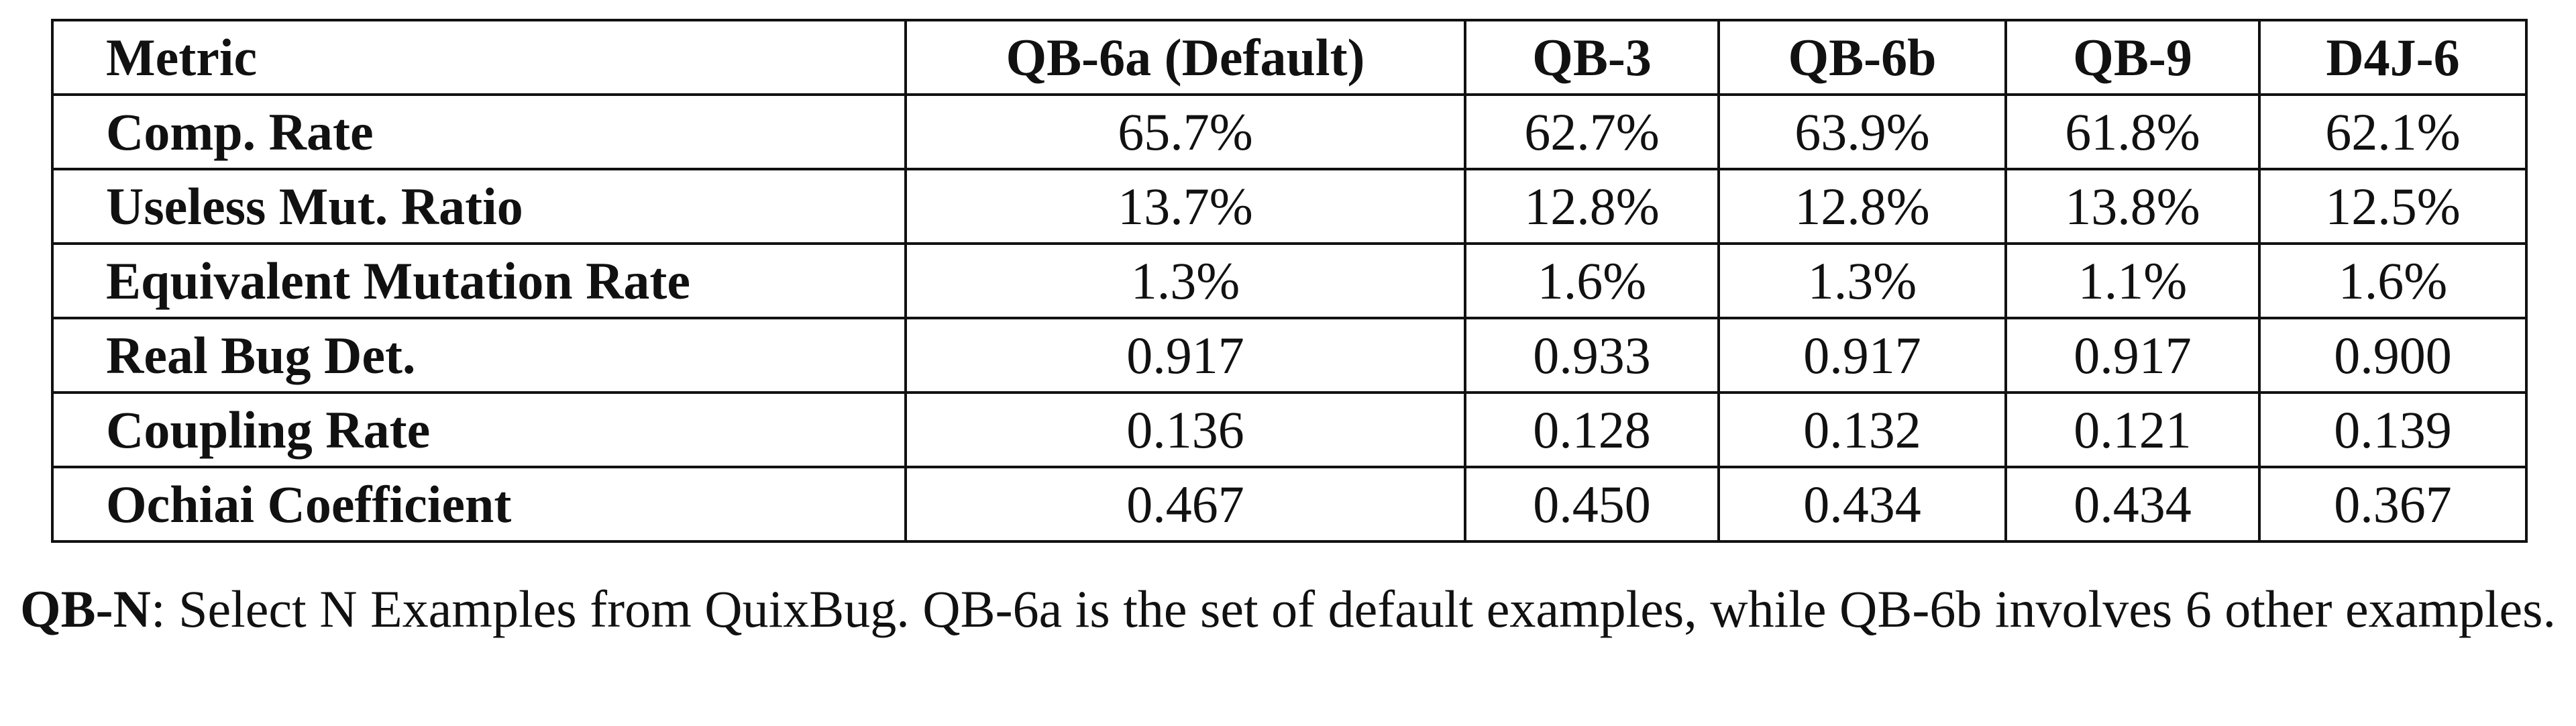  What do you see at coordinates (2393, 356) in the screenshot?
I see `table-cell: 0.900` at bounding box center [2393, 356].